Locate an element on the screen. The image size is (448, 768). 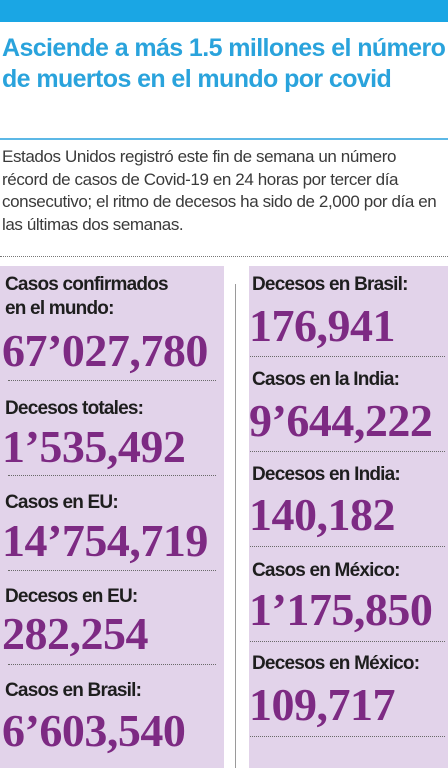
stat-value: 67’027,780 is located at coordinates (105, 350).